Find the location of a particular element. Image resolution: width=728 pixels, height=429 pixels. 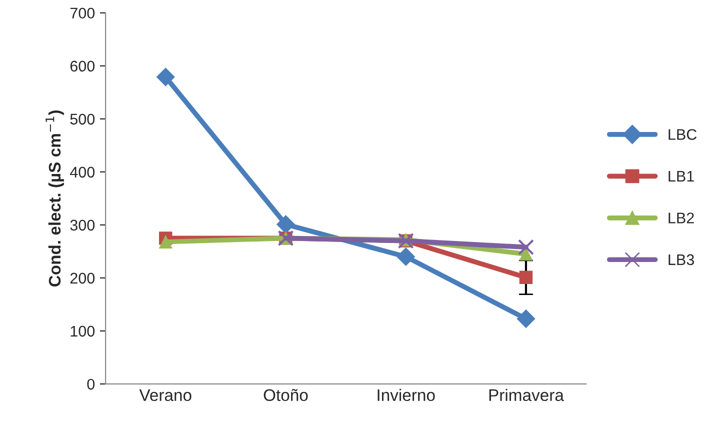

x-tick-label: Otoño is located at coordinates (286, 395).